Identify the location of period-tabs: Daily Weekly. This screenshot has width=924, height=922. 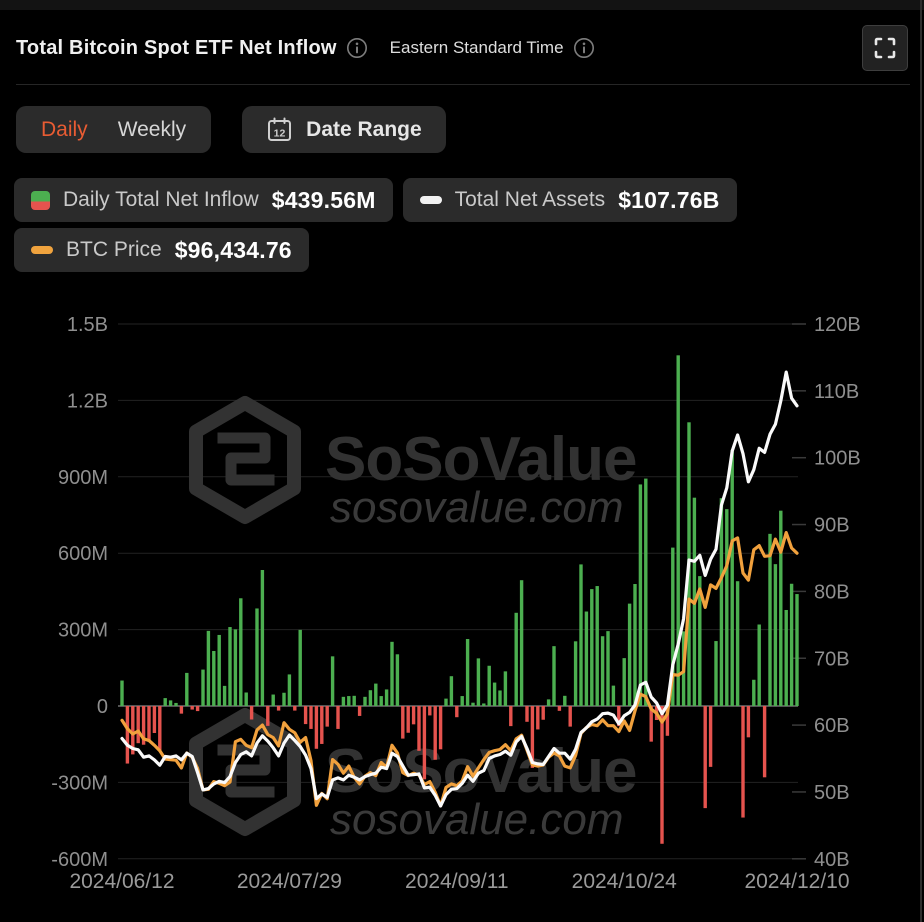
(114, 129).